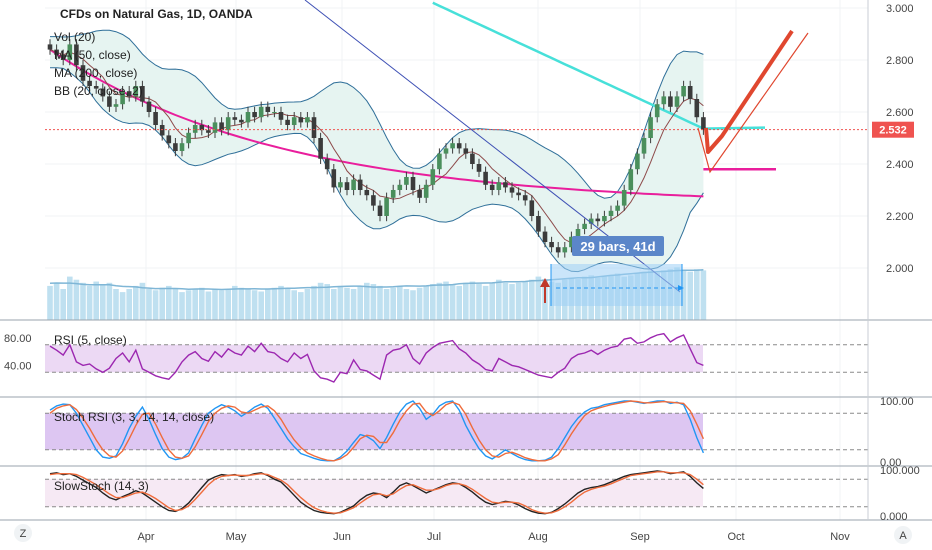 This screenshot has height=550, width=932. I want to click on slow-stoch-pane, so click(456, 492).